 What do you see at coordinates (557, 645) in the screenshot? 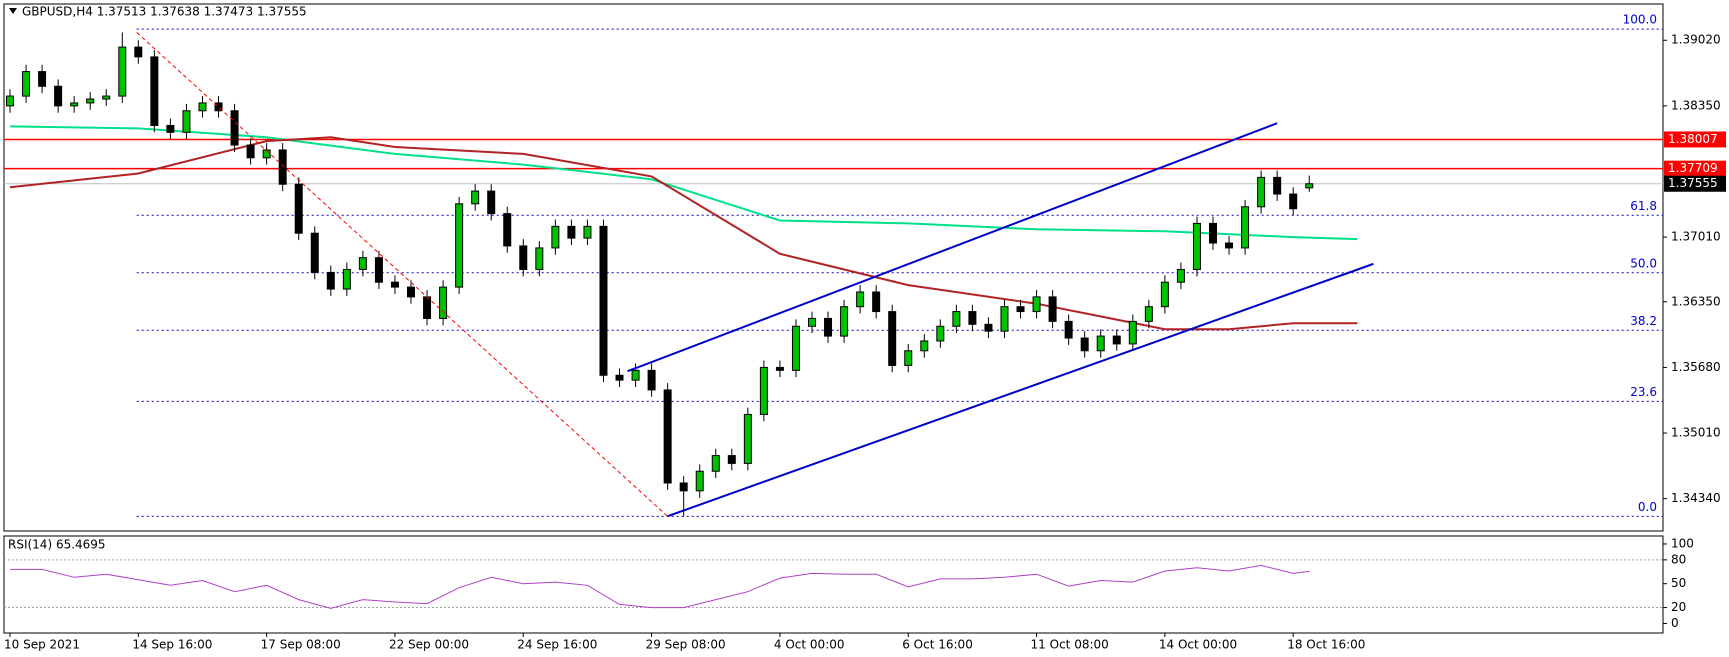
I see `x-tick-label: 24 Sep 16:00` at bounding box center [557, 645].